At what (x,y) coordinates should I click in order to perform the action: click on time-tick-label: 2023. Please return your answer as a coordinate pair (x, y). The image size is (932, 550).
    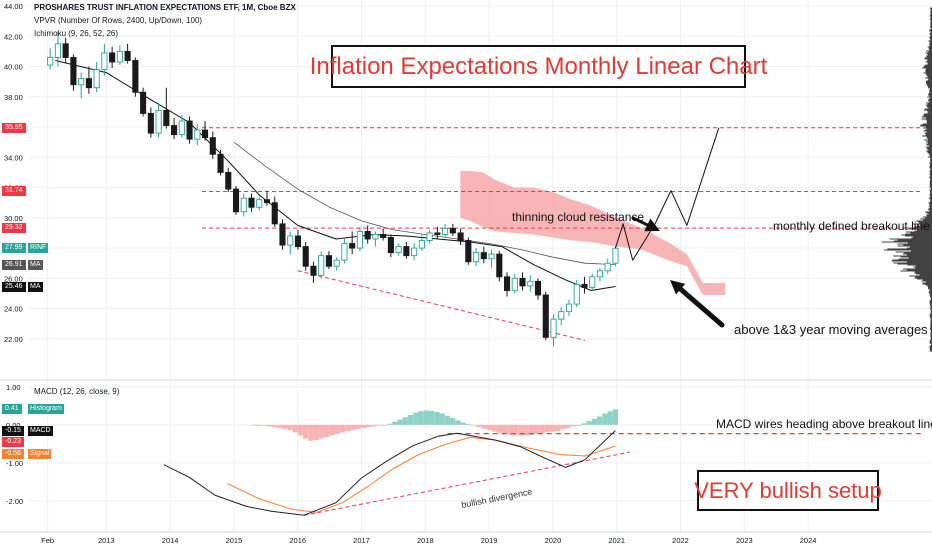
    Looking at the image, I should click on (744, 540).